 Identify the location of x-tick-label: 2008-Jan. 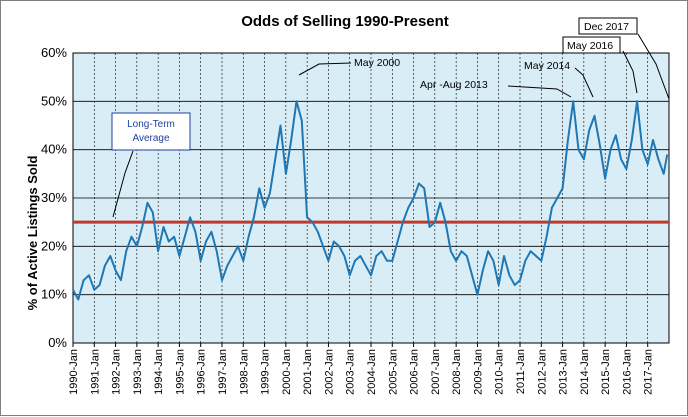
(457, 372).